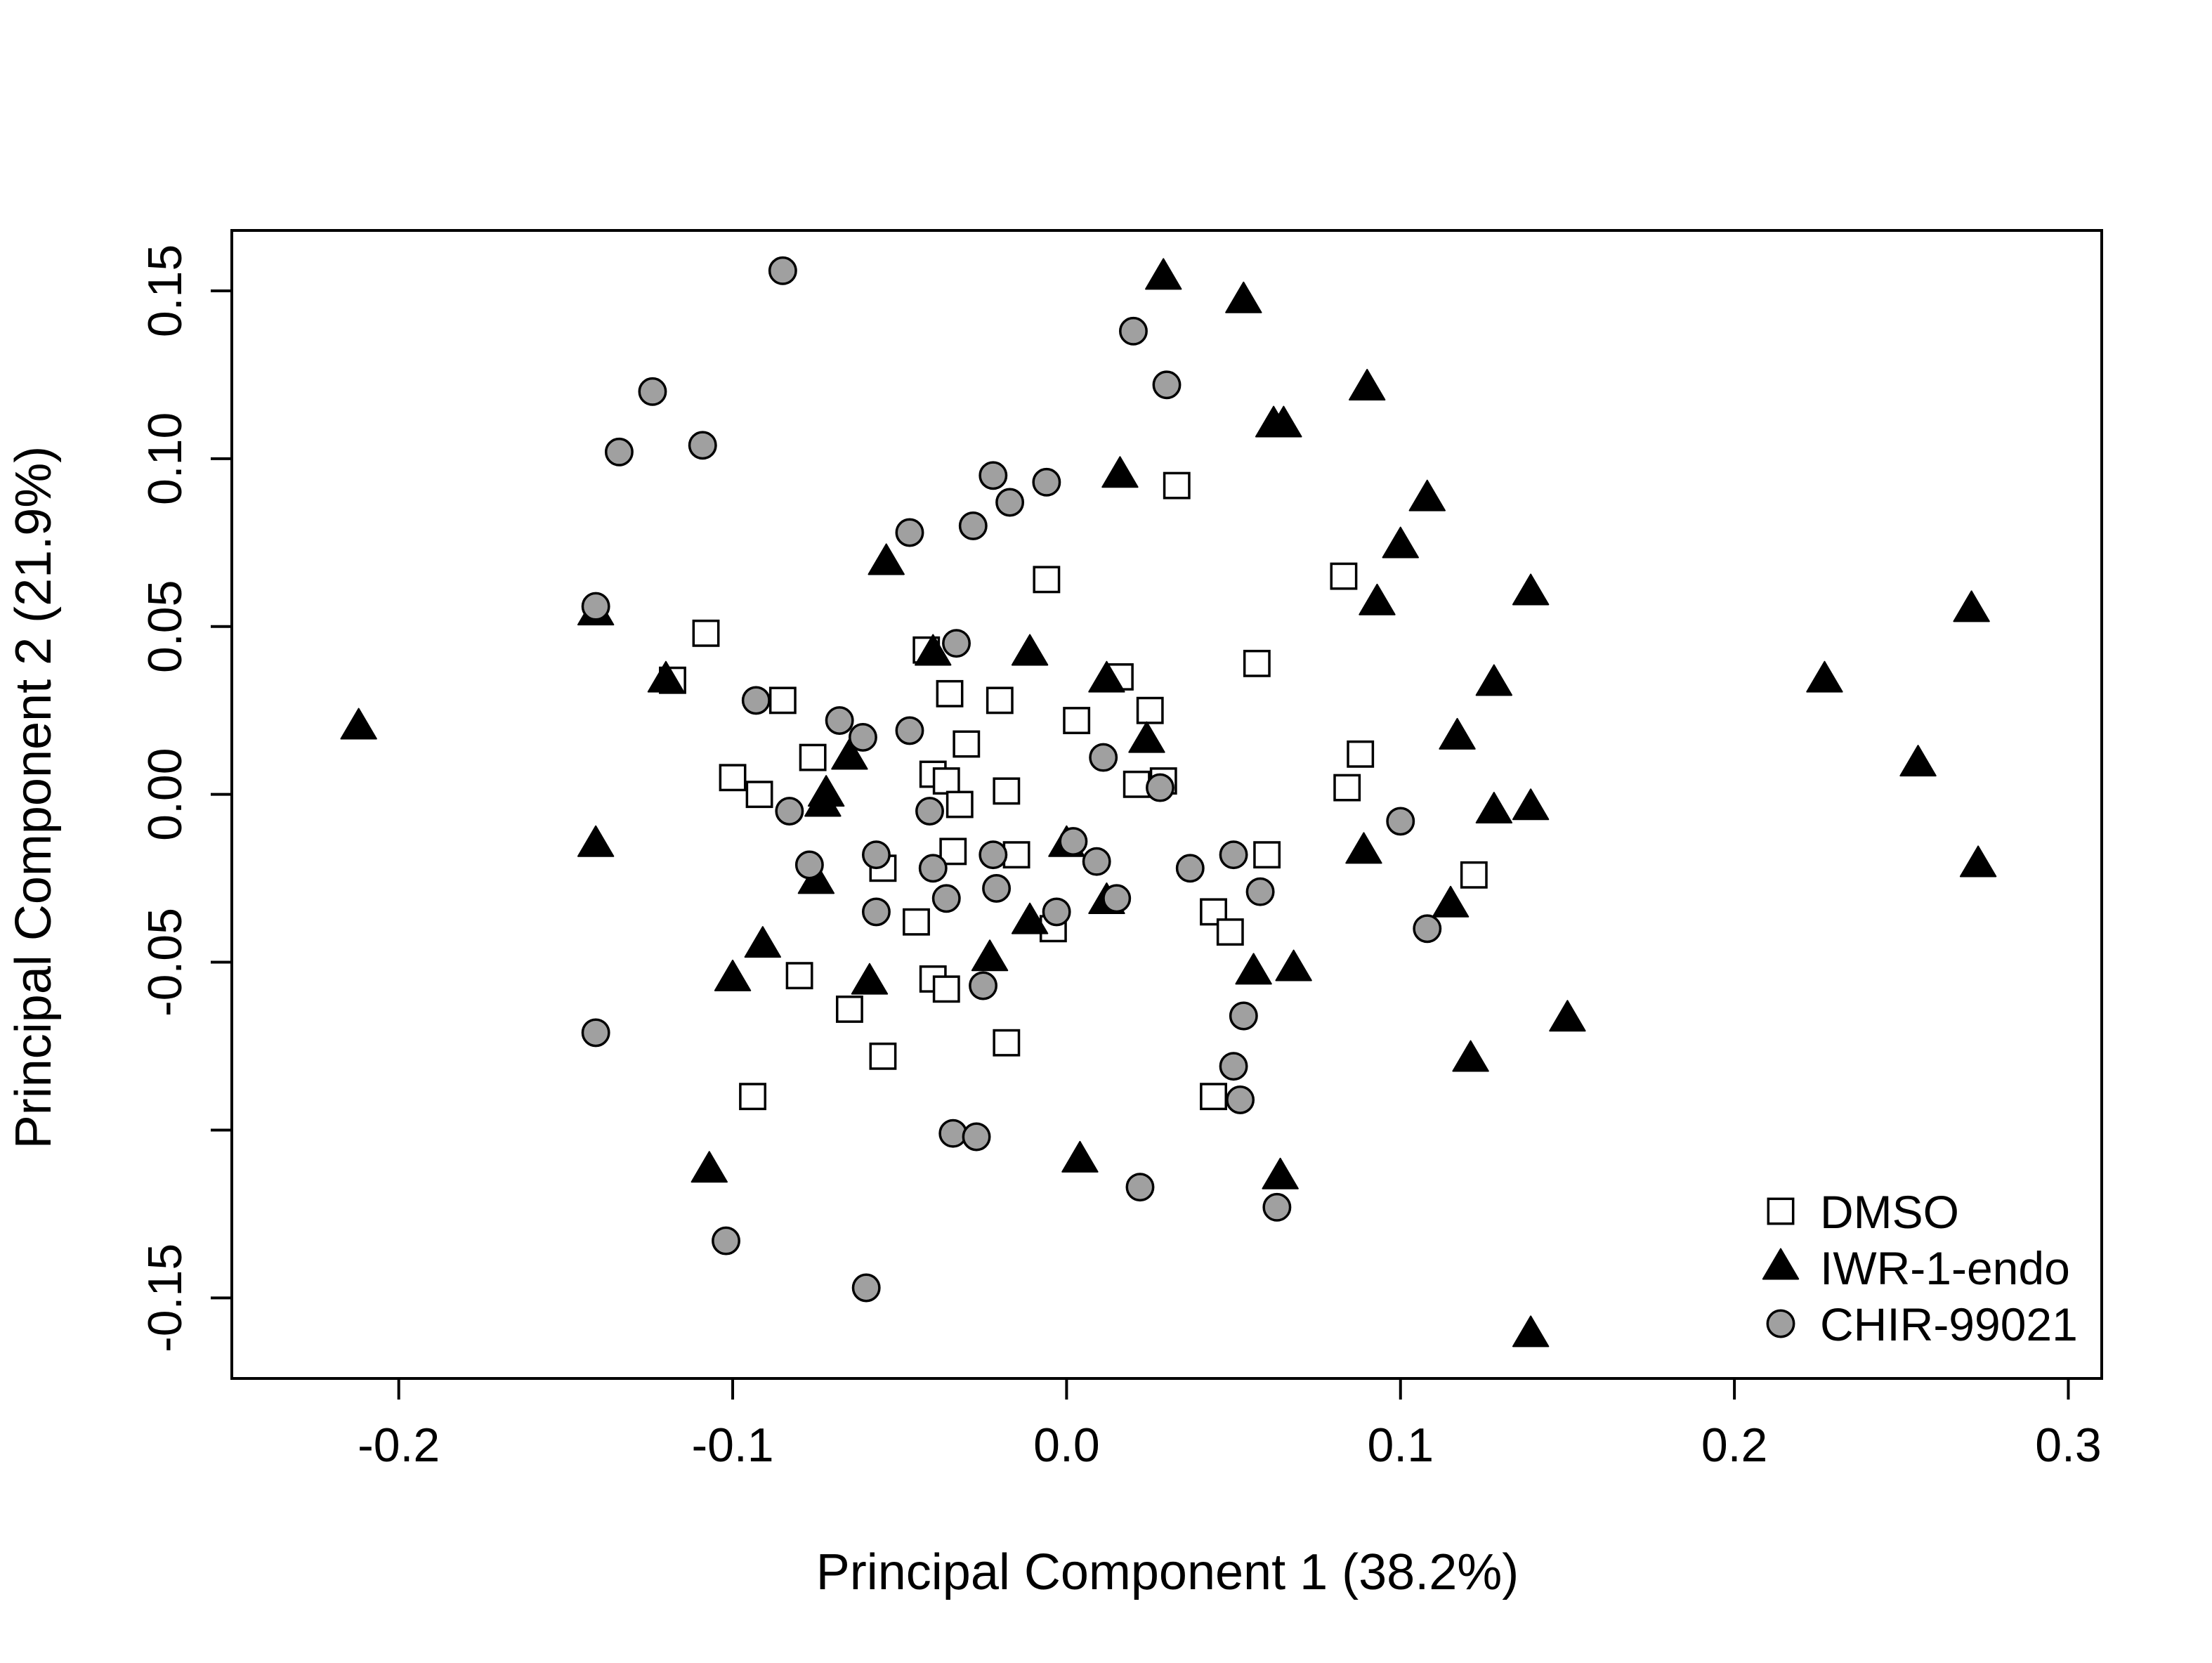 The width and height of the screenshot is (2212, 1663). Describe the element at coordinates (1889, 1212) in the screenshot. I see `legend-label: DMSO` at that location.